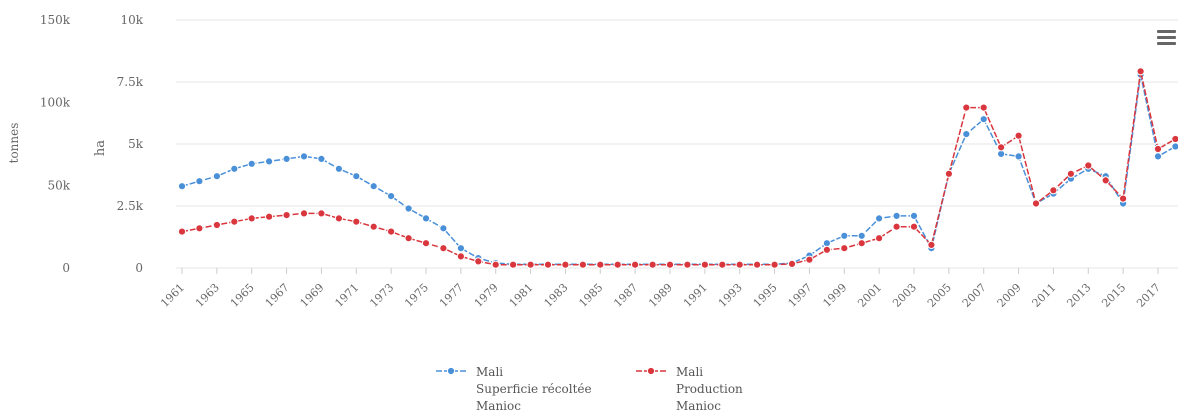 This screenshot has height=418, width=1178. What do you see at coordinates (451, 371) in the screenshot?
I see `legend-swatch-marker` at bounding box center [451, 371].